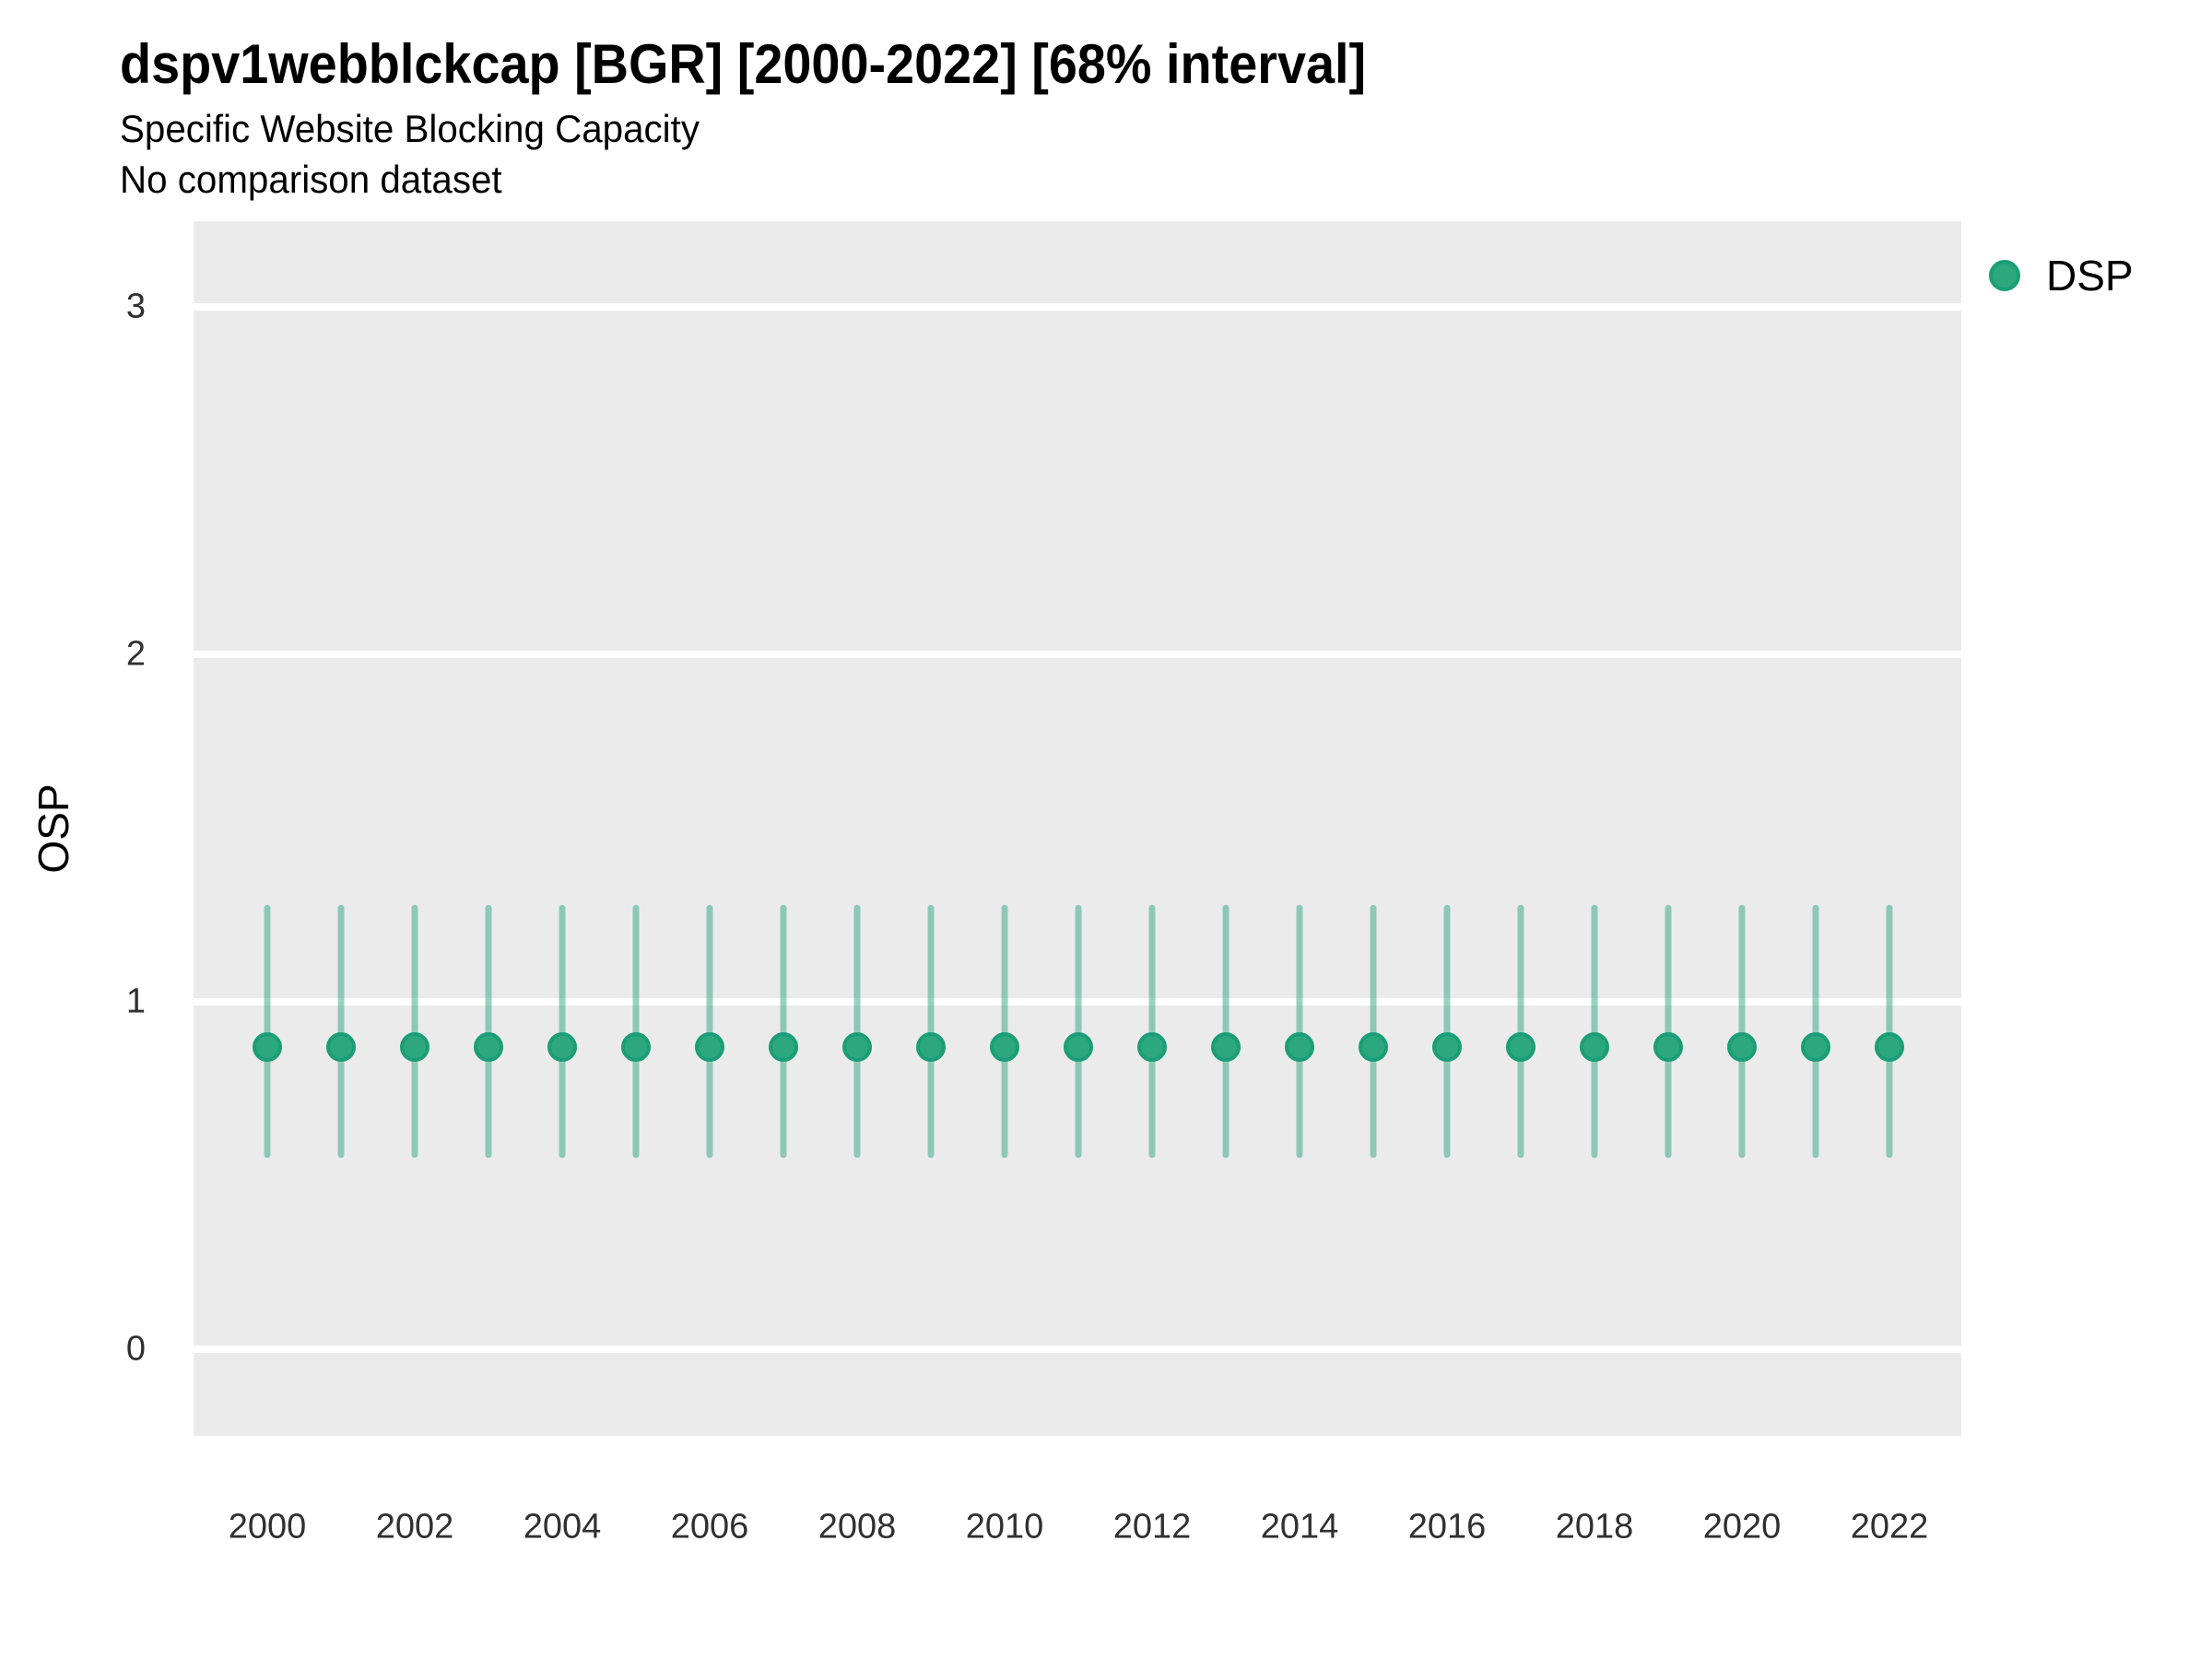  Describe the element at coordinates (267, 1047) in the screenshot. I see `point-estimate-2000` at that location.